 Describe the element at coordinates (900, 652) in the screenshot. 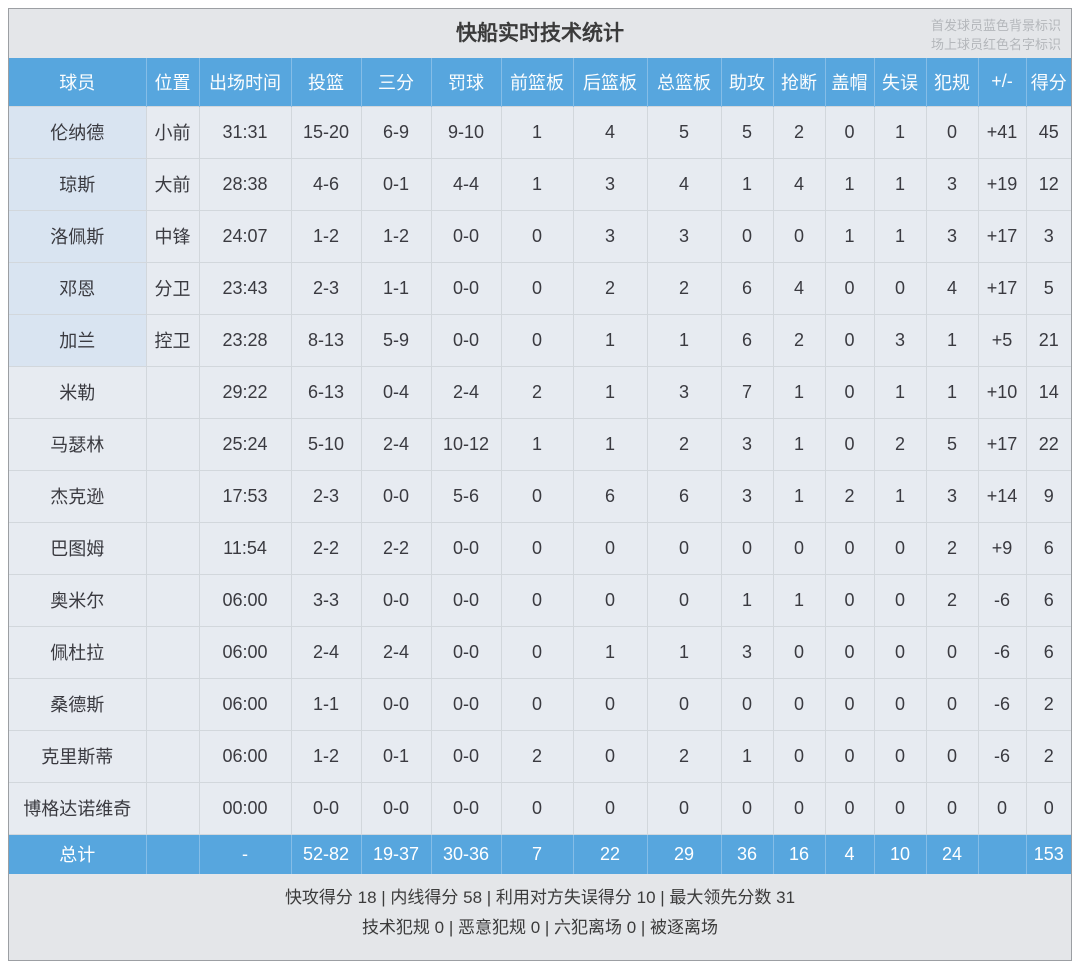

I see `cell-turnovers: 0` at that location.